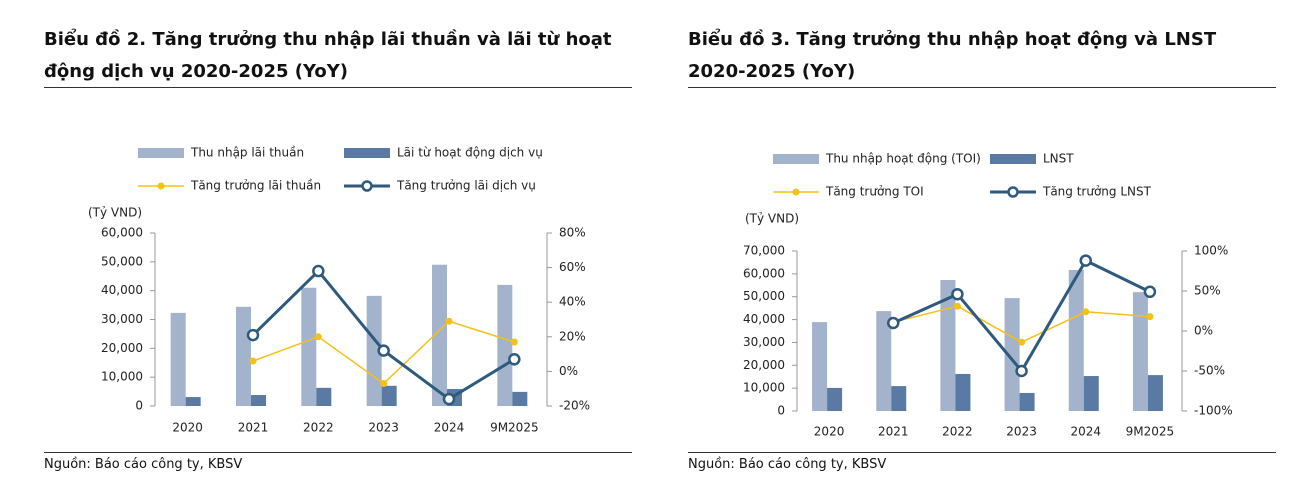  I want to click on x-tick-label: 2022, so click(318, 428).